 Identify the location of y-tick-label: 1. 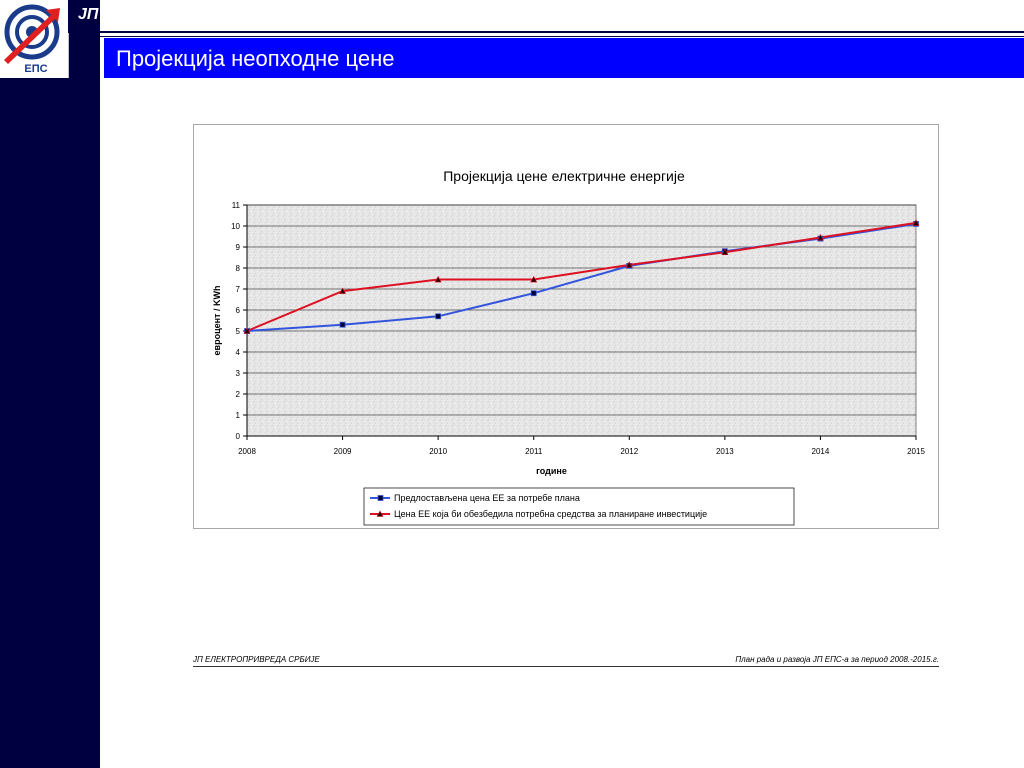
(238, 415).